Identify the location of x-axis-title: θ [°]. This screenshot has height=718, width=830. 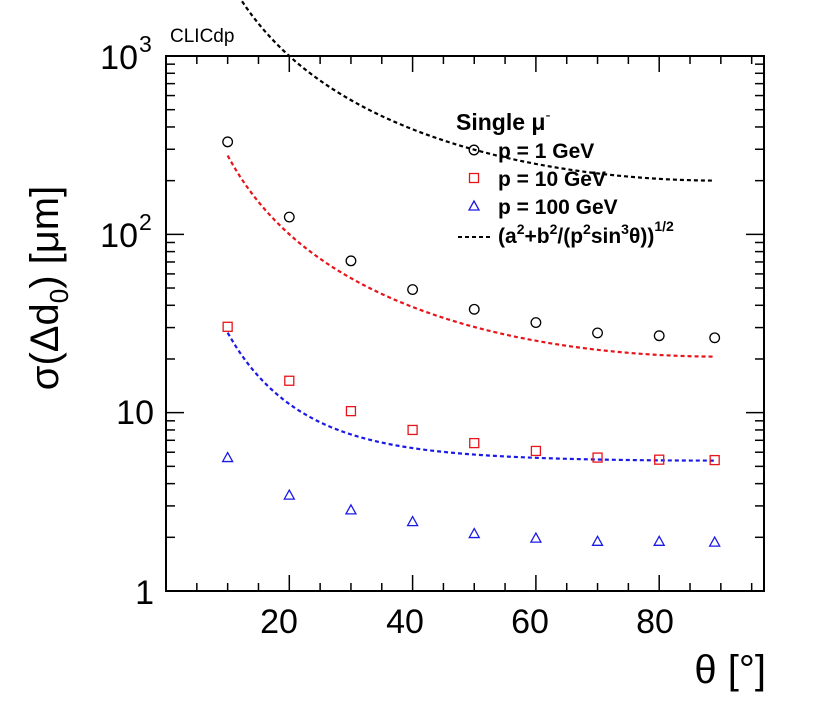
(730, 670).